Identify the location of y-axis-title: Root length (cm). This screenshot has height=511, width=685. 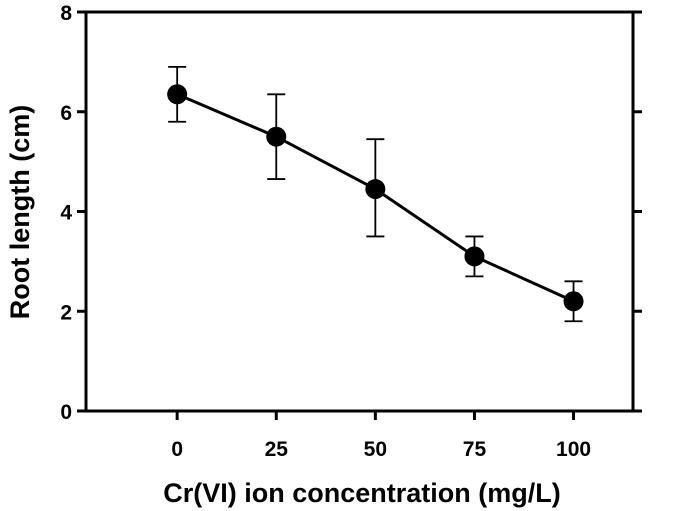
(20, 212).